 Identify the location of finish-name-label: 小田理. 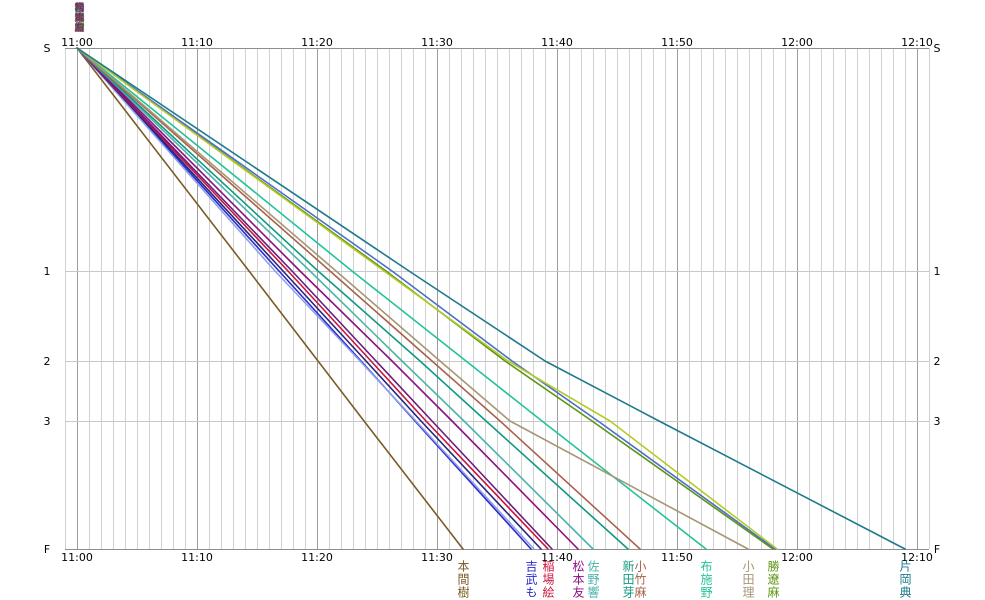
(748, 579).